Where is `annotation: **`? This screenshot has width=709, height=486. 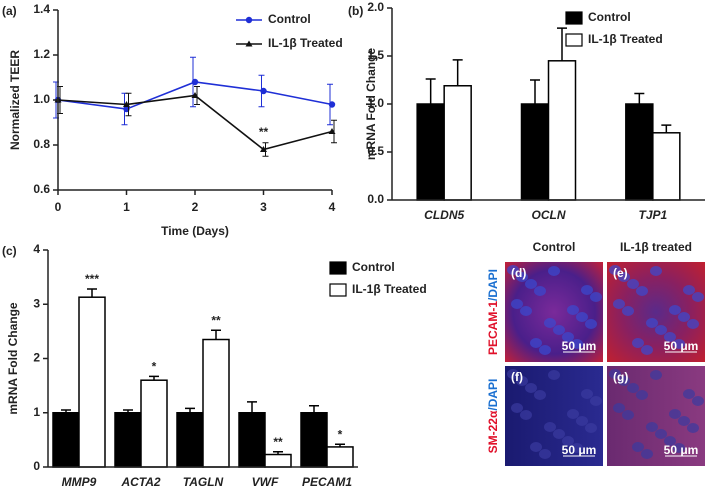
annotation: ** is located at coordinates (264, 132).